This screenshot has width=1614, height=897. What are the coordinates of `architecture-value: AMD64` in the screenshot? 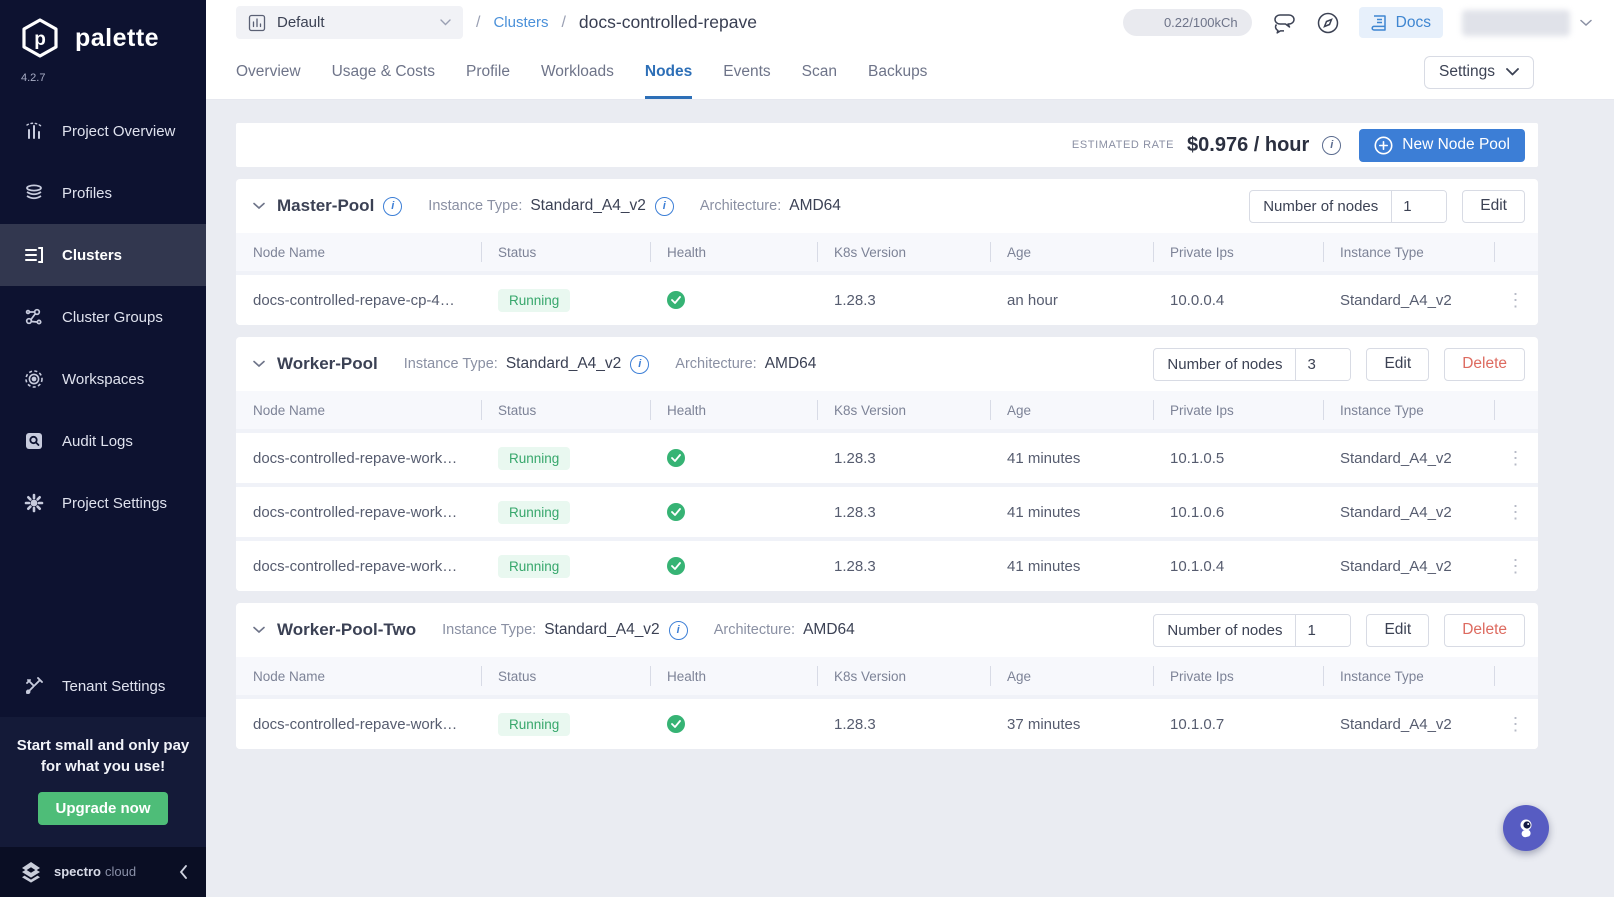 It's located at (790, 363).